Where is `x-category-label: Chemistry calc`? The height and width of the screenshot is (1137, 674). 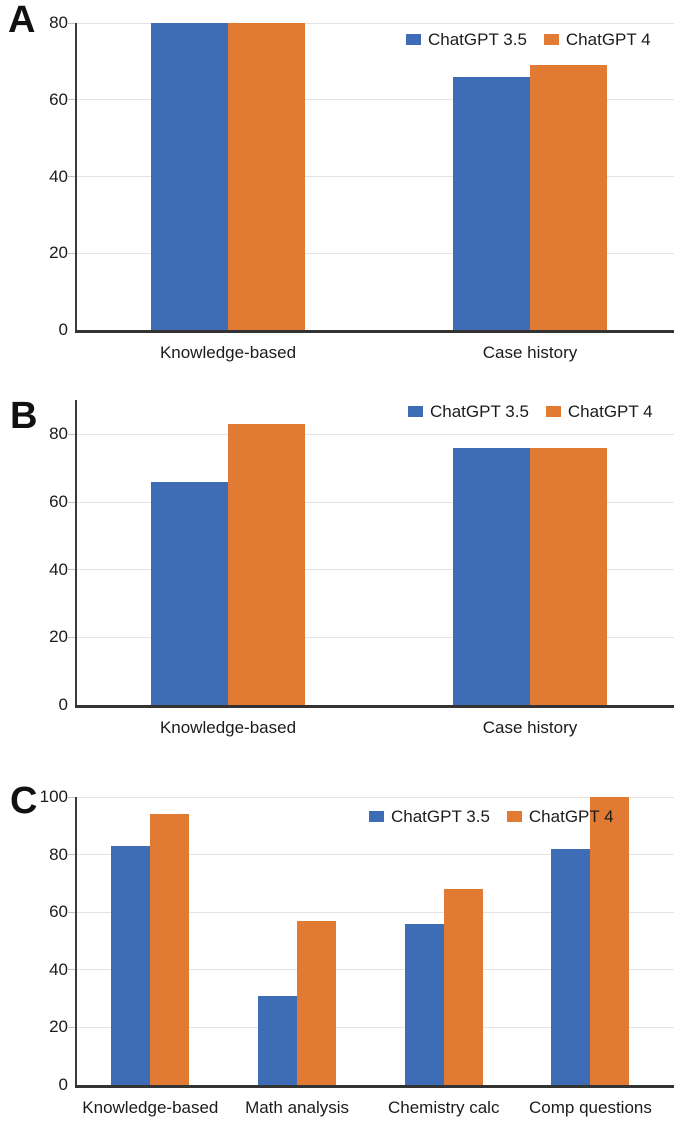 x-category-label: Chemistry calc is located at coordinates (444, 1107).